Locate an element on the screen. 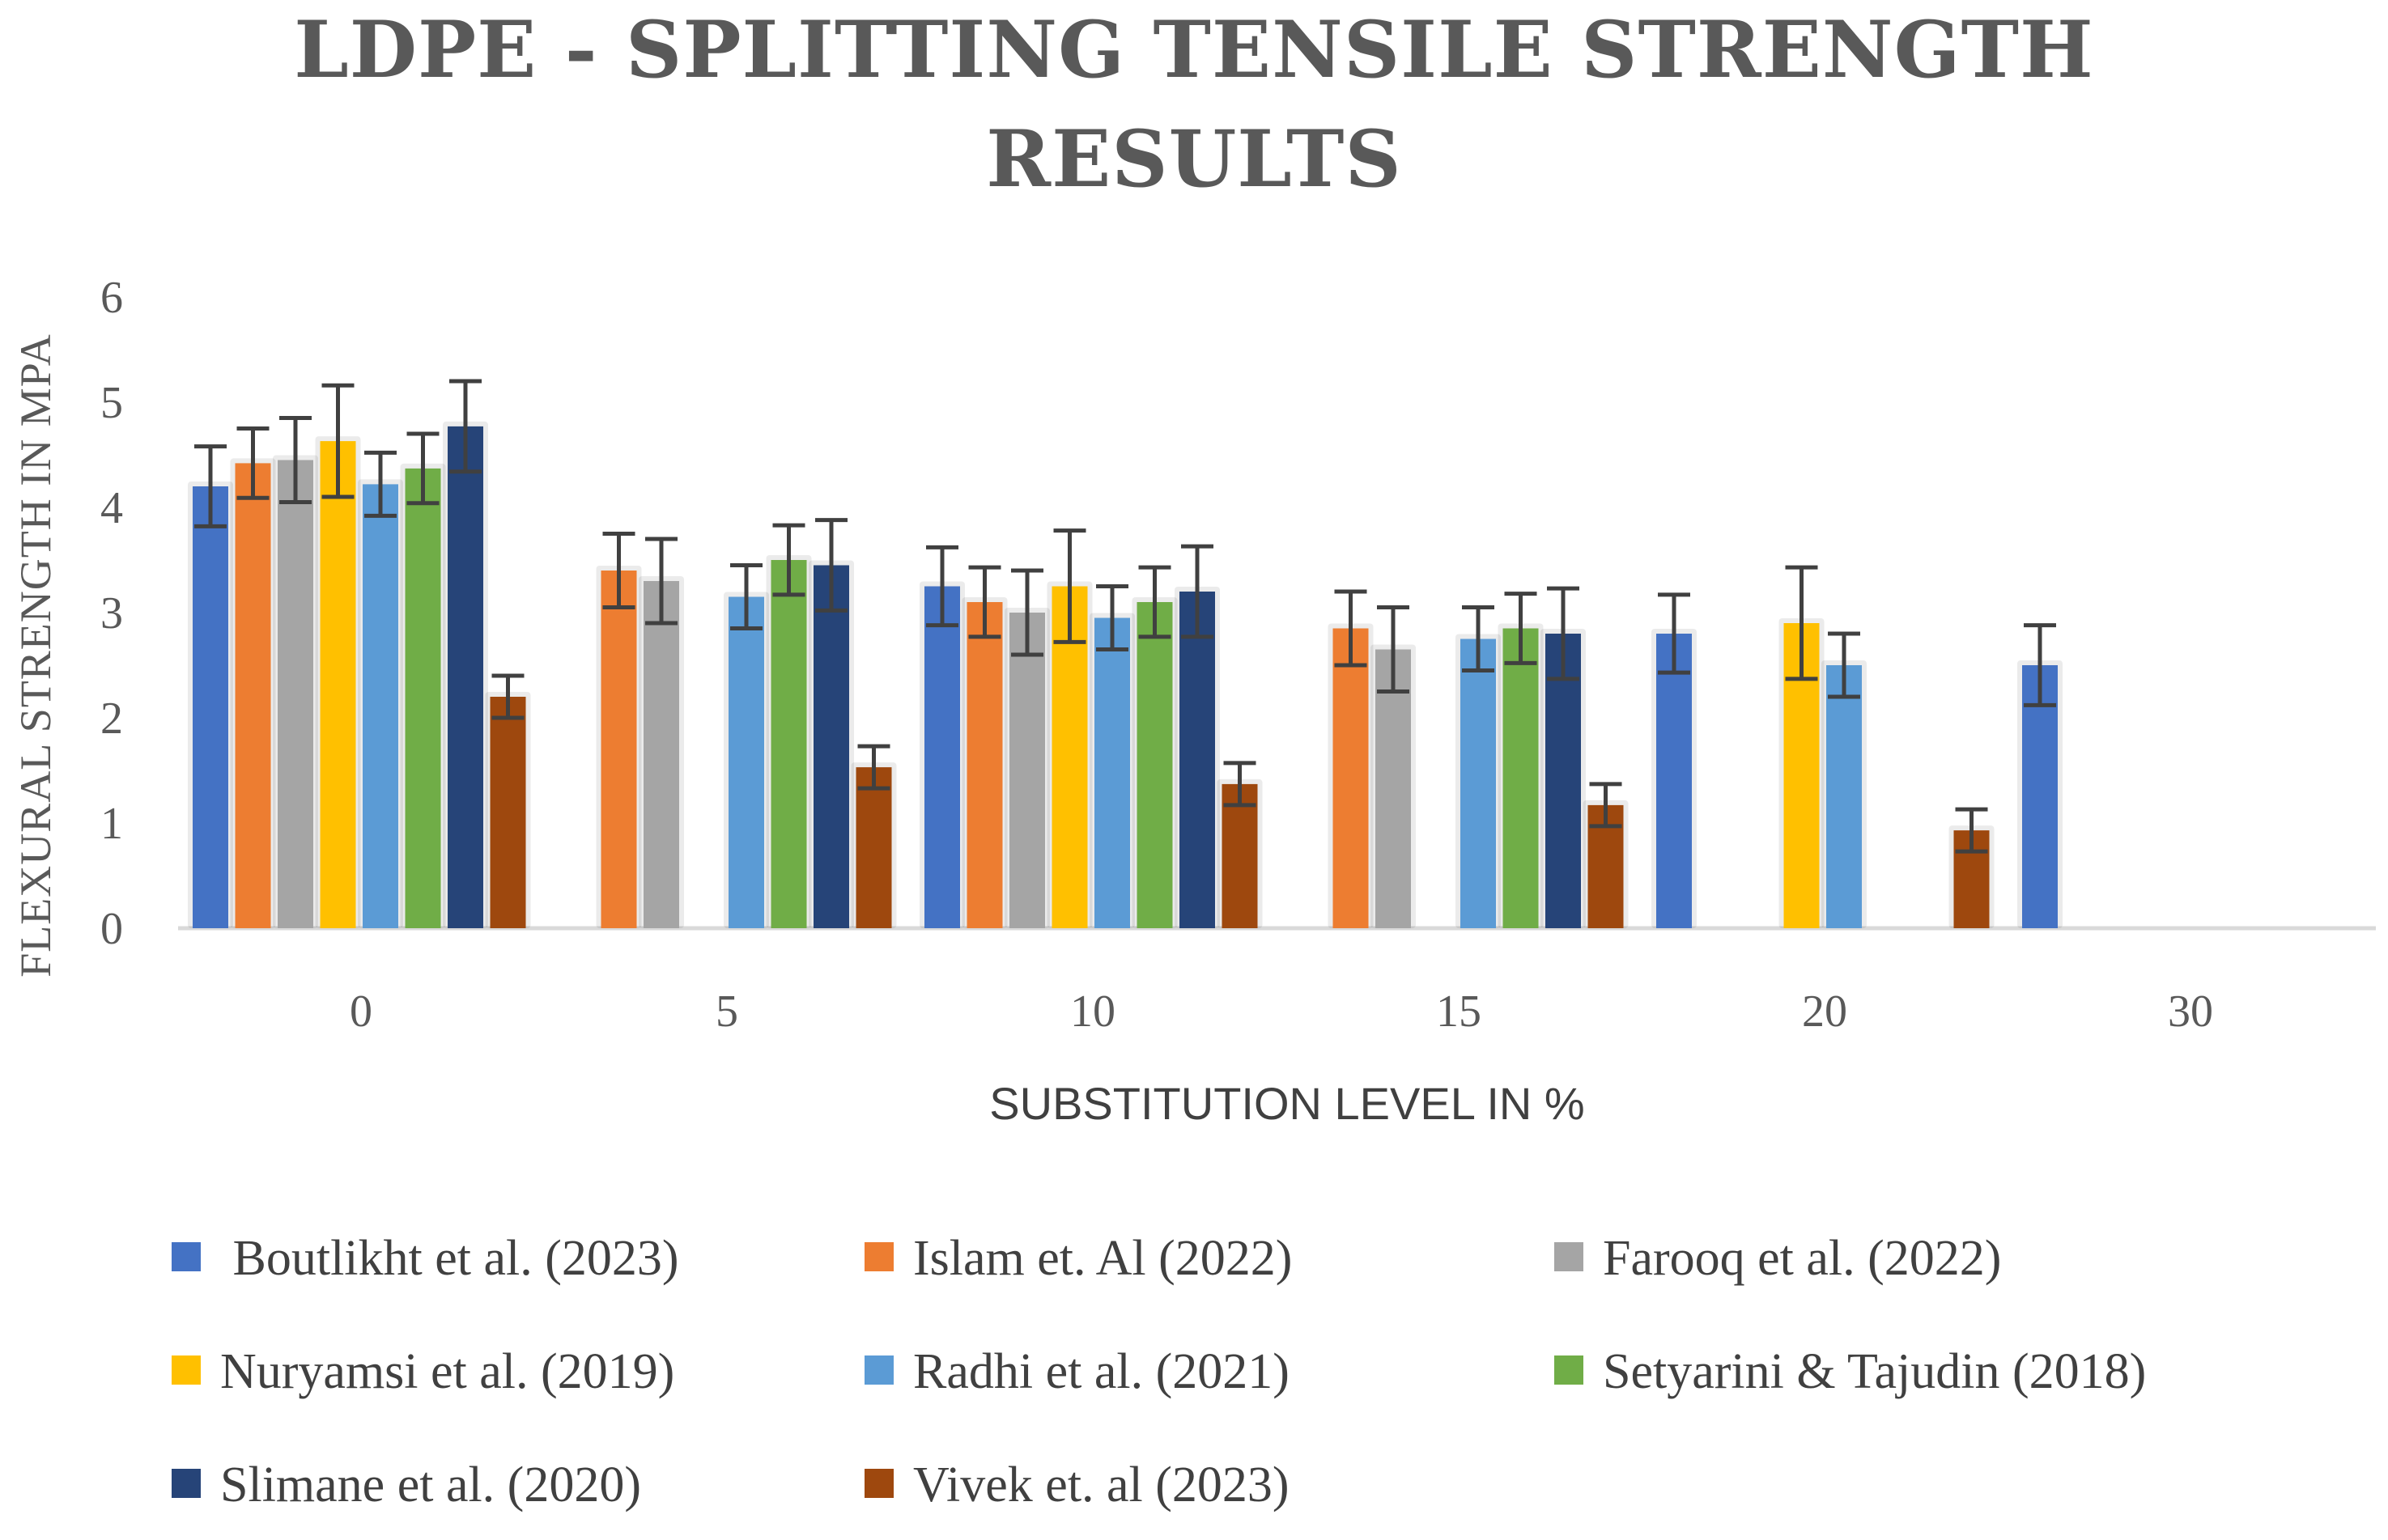 The width and height of the screenshot is (2388, 1540). legend-item: Boutlikht et al. (2023) is located at coordinates (425, 1259).